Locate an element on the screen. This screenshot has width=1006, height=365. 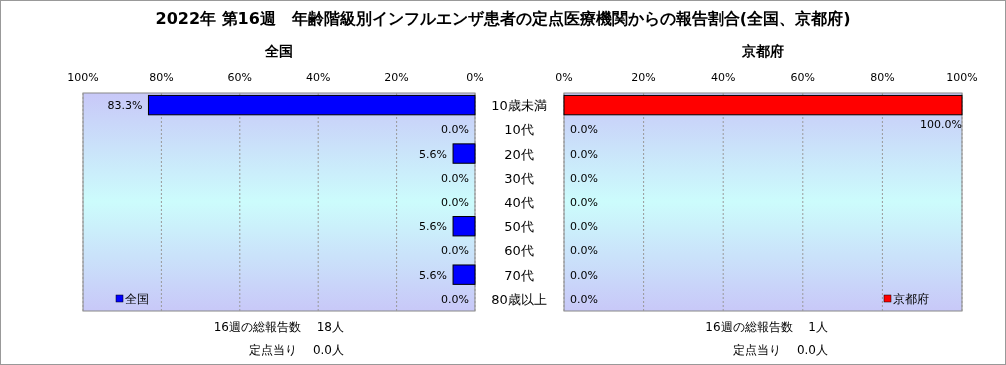
y-tick-label: 60代 is located at coordinates (519, 251).